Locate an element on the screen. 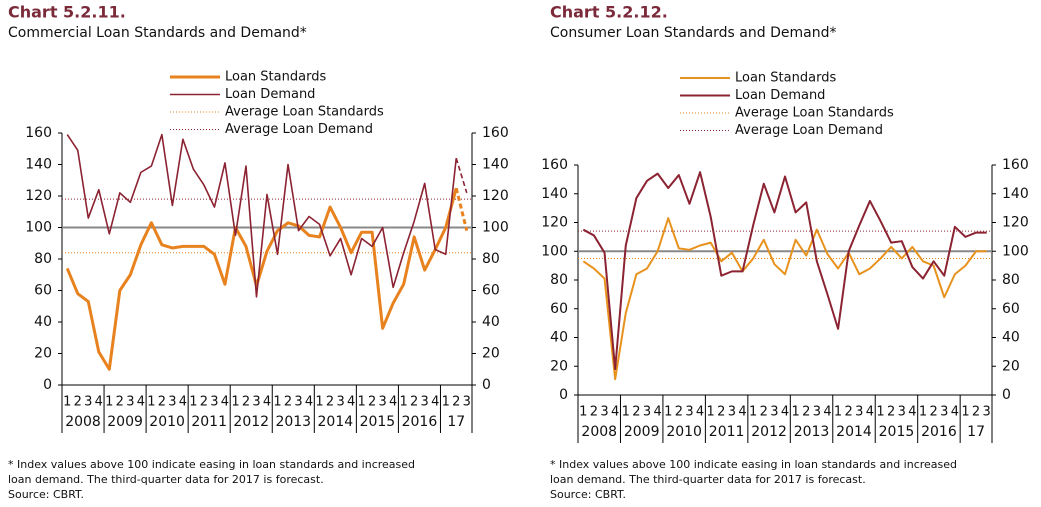  y2-tick-label: 120 is located at coordinates (495, 196).